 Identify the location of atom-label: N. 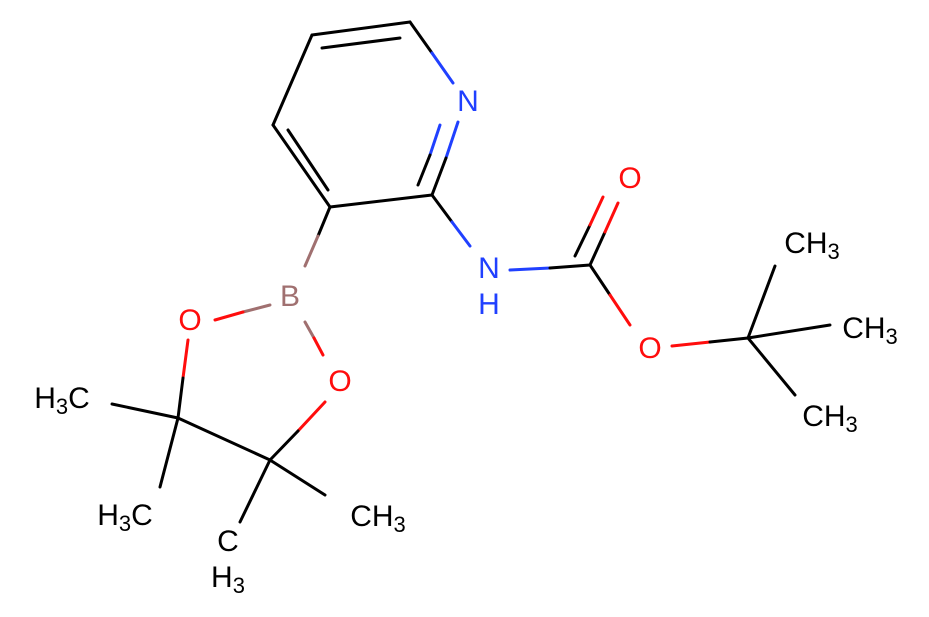
(468, 101).